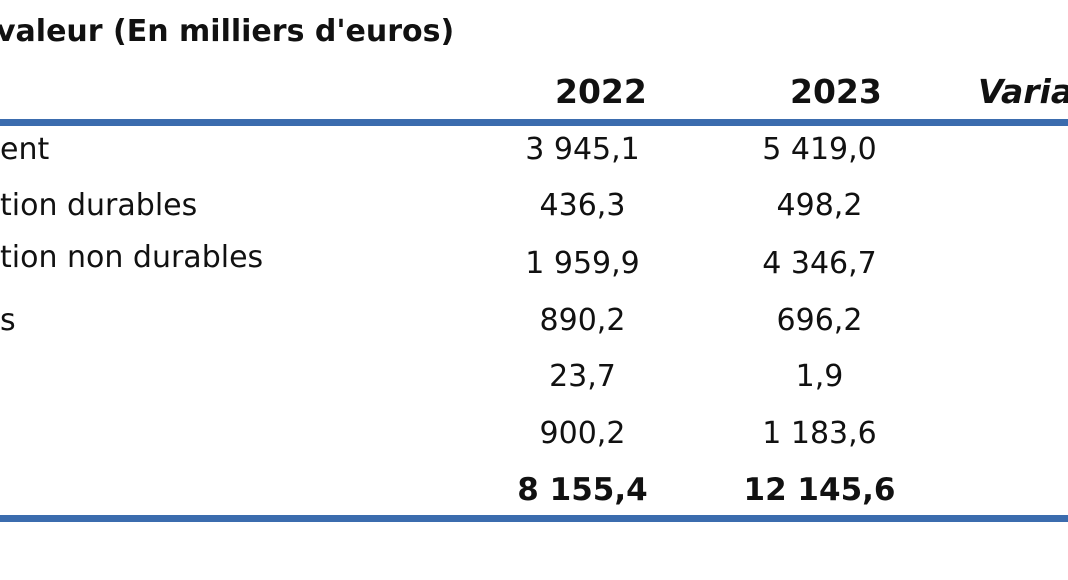 The image size is (1068, 580). Describe the element at coordinates (582, 433) in the screenshot. I see `value-2022: 900,2` at that location.